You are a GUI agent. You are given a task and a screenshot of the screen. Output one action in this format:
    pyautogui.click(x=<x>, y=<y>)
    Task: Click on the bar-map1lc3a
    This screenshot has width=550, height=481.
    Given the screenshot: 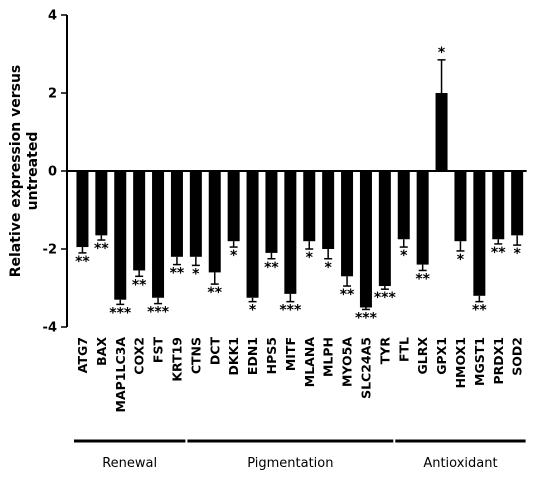 What is the action you would take?
    pyautogui.click(x=120, y=235)
    